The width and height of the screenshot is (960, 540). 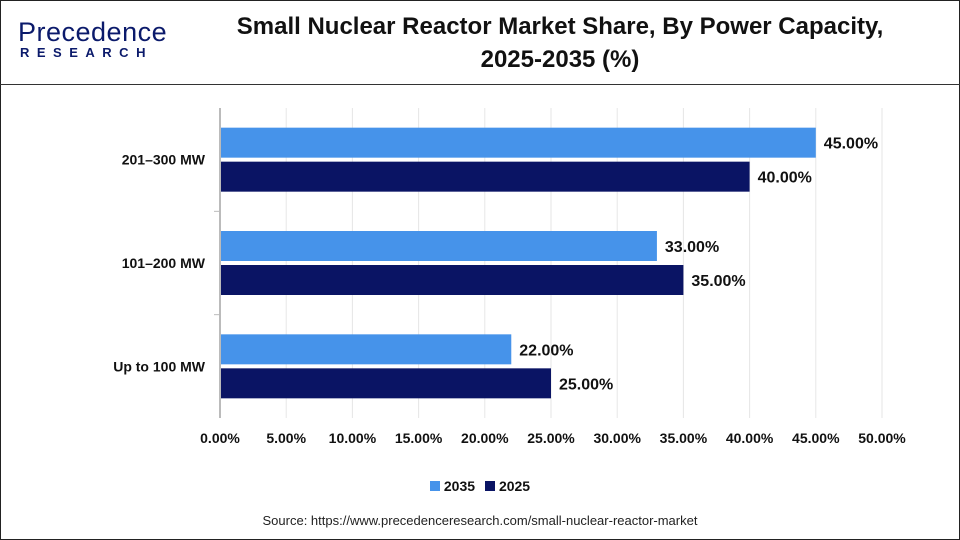 I want to click on legend-item-2035: 2035, so click(x=452, y=486).